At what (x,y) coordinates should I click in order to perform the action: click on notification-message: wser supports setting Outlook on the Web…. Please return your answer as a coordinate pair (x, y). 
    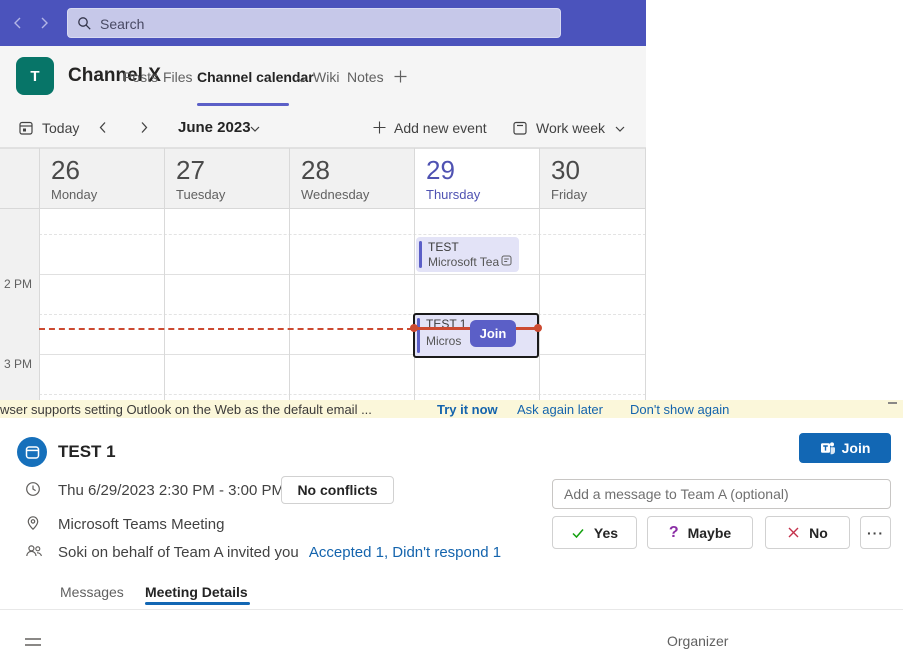
    Looking at the image, I should click on (186, 409).